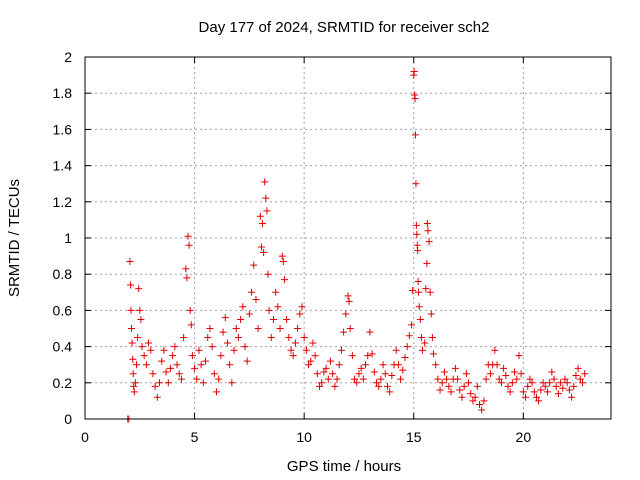  Describe the element at coordinates (68, 419) in the screenshot. I see `y-tick-label: 0` at that location.